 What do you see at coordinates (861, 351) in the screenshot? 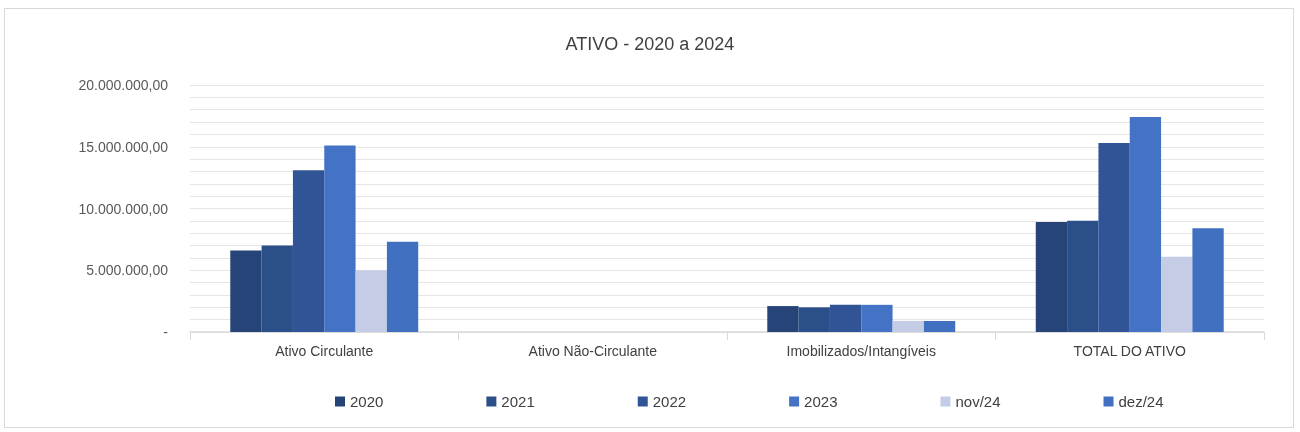
I see `x-tick-label: Imobilizados/Intangíveis` at bounding box center [861, 351].